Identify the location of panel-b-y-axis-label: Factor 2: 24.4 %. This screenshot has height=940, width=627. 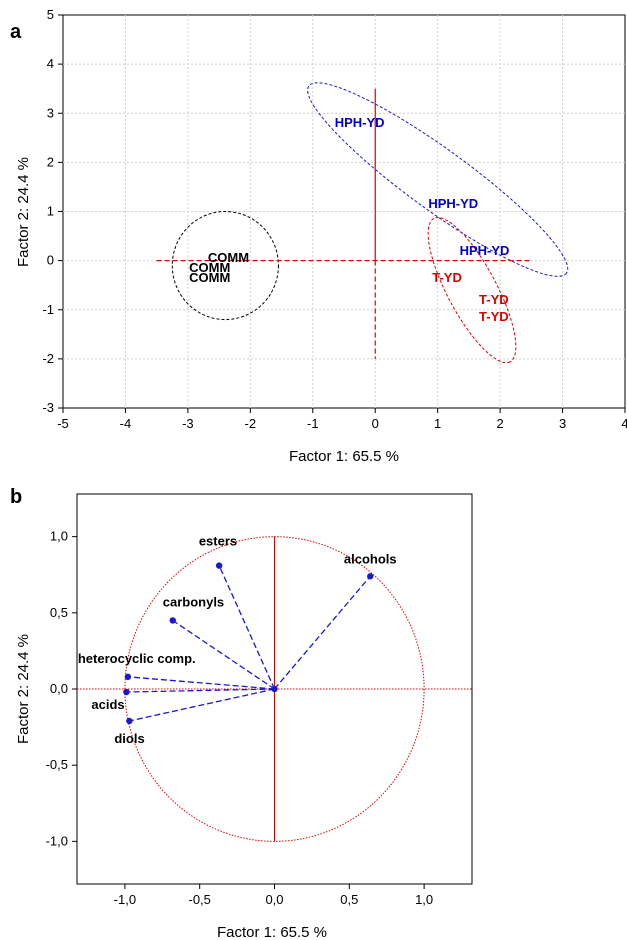
(23, 689).